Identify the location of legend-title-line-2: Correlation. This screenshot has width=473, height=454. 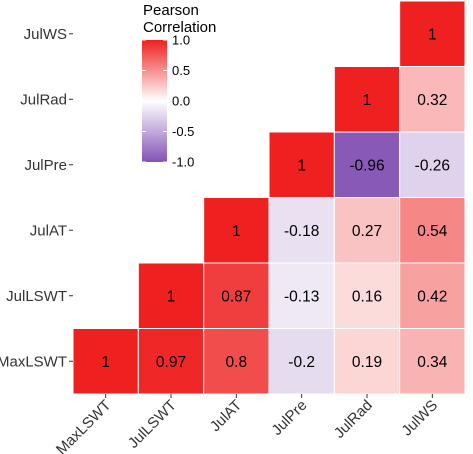
(179, 27).